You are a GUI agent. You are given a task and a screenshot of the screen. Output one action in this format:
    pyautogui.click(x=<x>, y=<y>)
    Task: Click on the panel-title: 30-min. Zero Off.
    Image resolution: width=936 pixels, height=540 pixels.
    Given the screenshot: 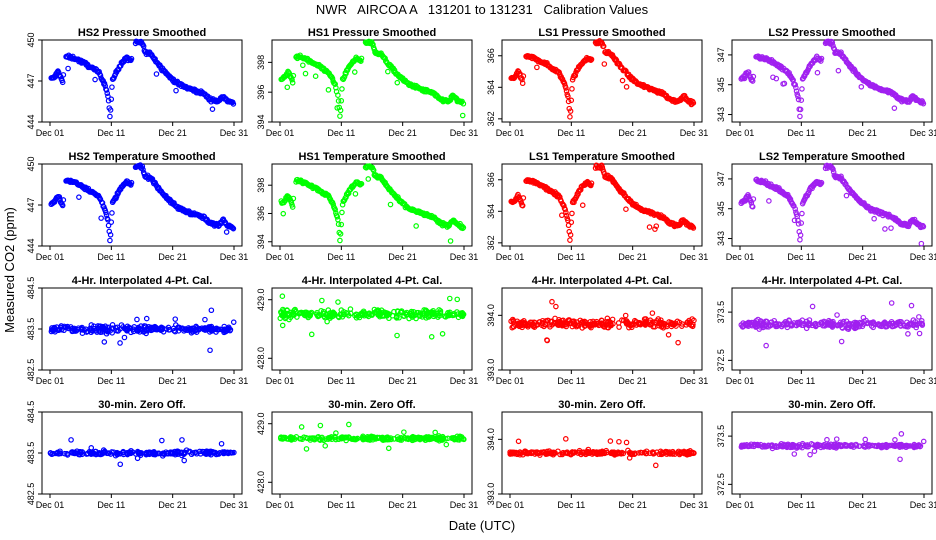 What is the action you would take?
    pyautogui.click(x=831, y=405)
    